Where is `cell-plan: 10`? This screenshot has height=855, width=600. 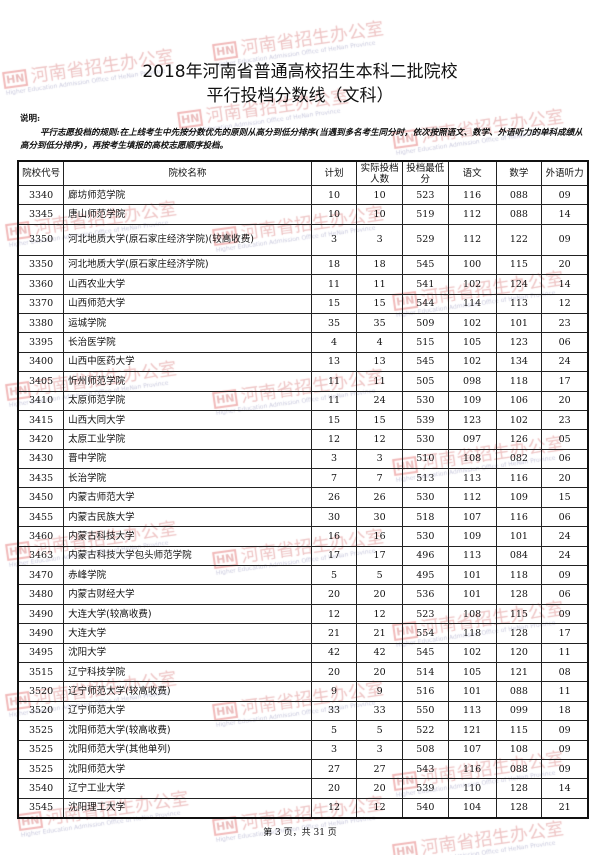
cell-plan: 10 is located at coordinates (334, 195).